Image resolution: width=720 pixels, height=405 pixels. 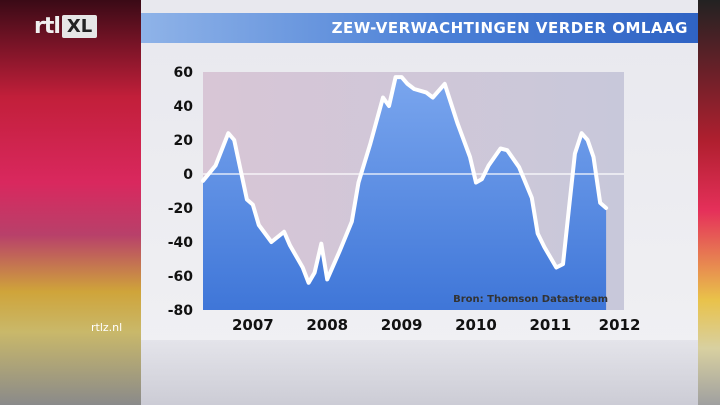 What do you see at coordinates (181, 209) in the screenshot?
I see `y-tick-label: -20` at bounding box center [181, 209].